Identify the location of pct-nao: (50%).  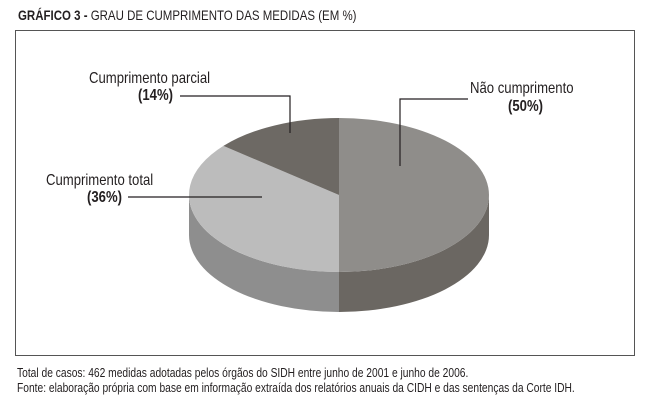
(526, 106).